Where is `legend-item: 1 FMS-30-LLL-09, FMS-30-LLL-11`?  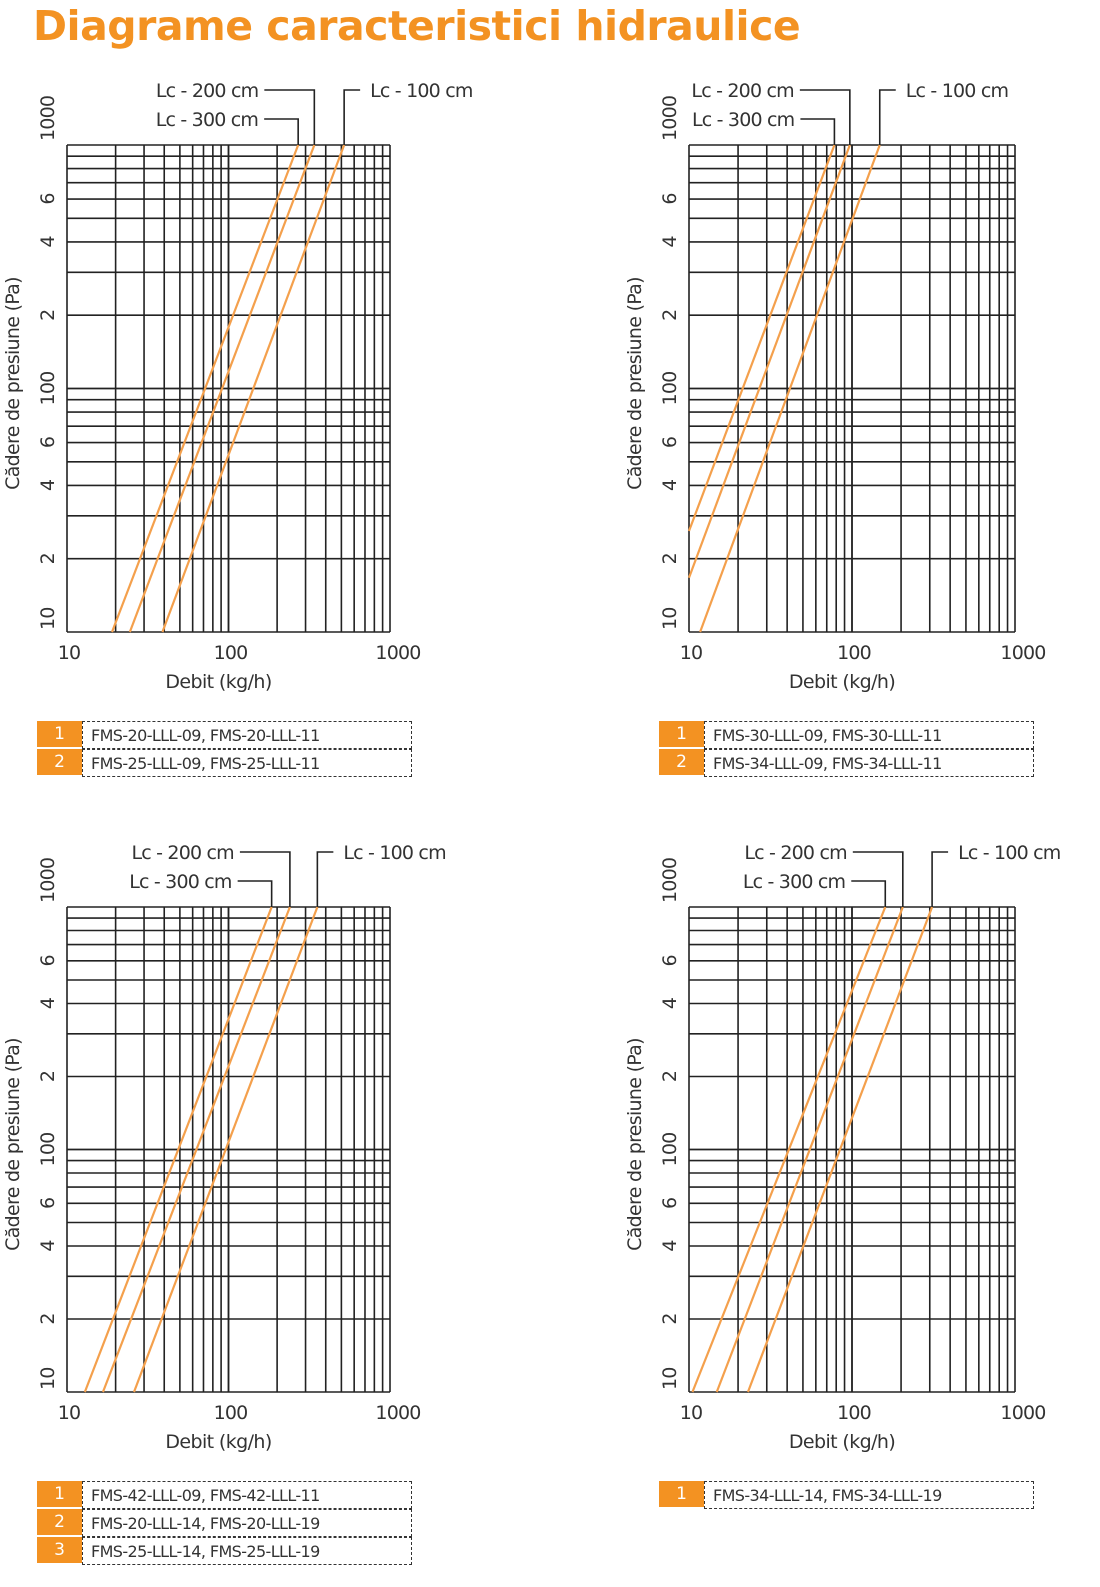 legend-item: 1 FMS-30-LLL-09, FMS-30-LLL-11 is located at coordinates (846, 735).